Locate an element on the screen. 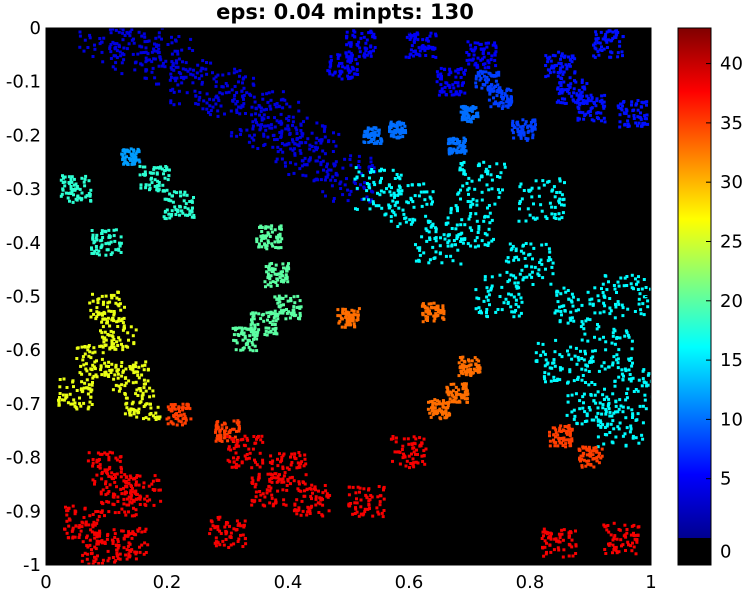 The width and height of the screenshot is (744, 595). y-tick-label: -0.6 is located at coordinates (23, 350).